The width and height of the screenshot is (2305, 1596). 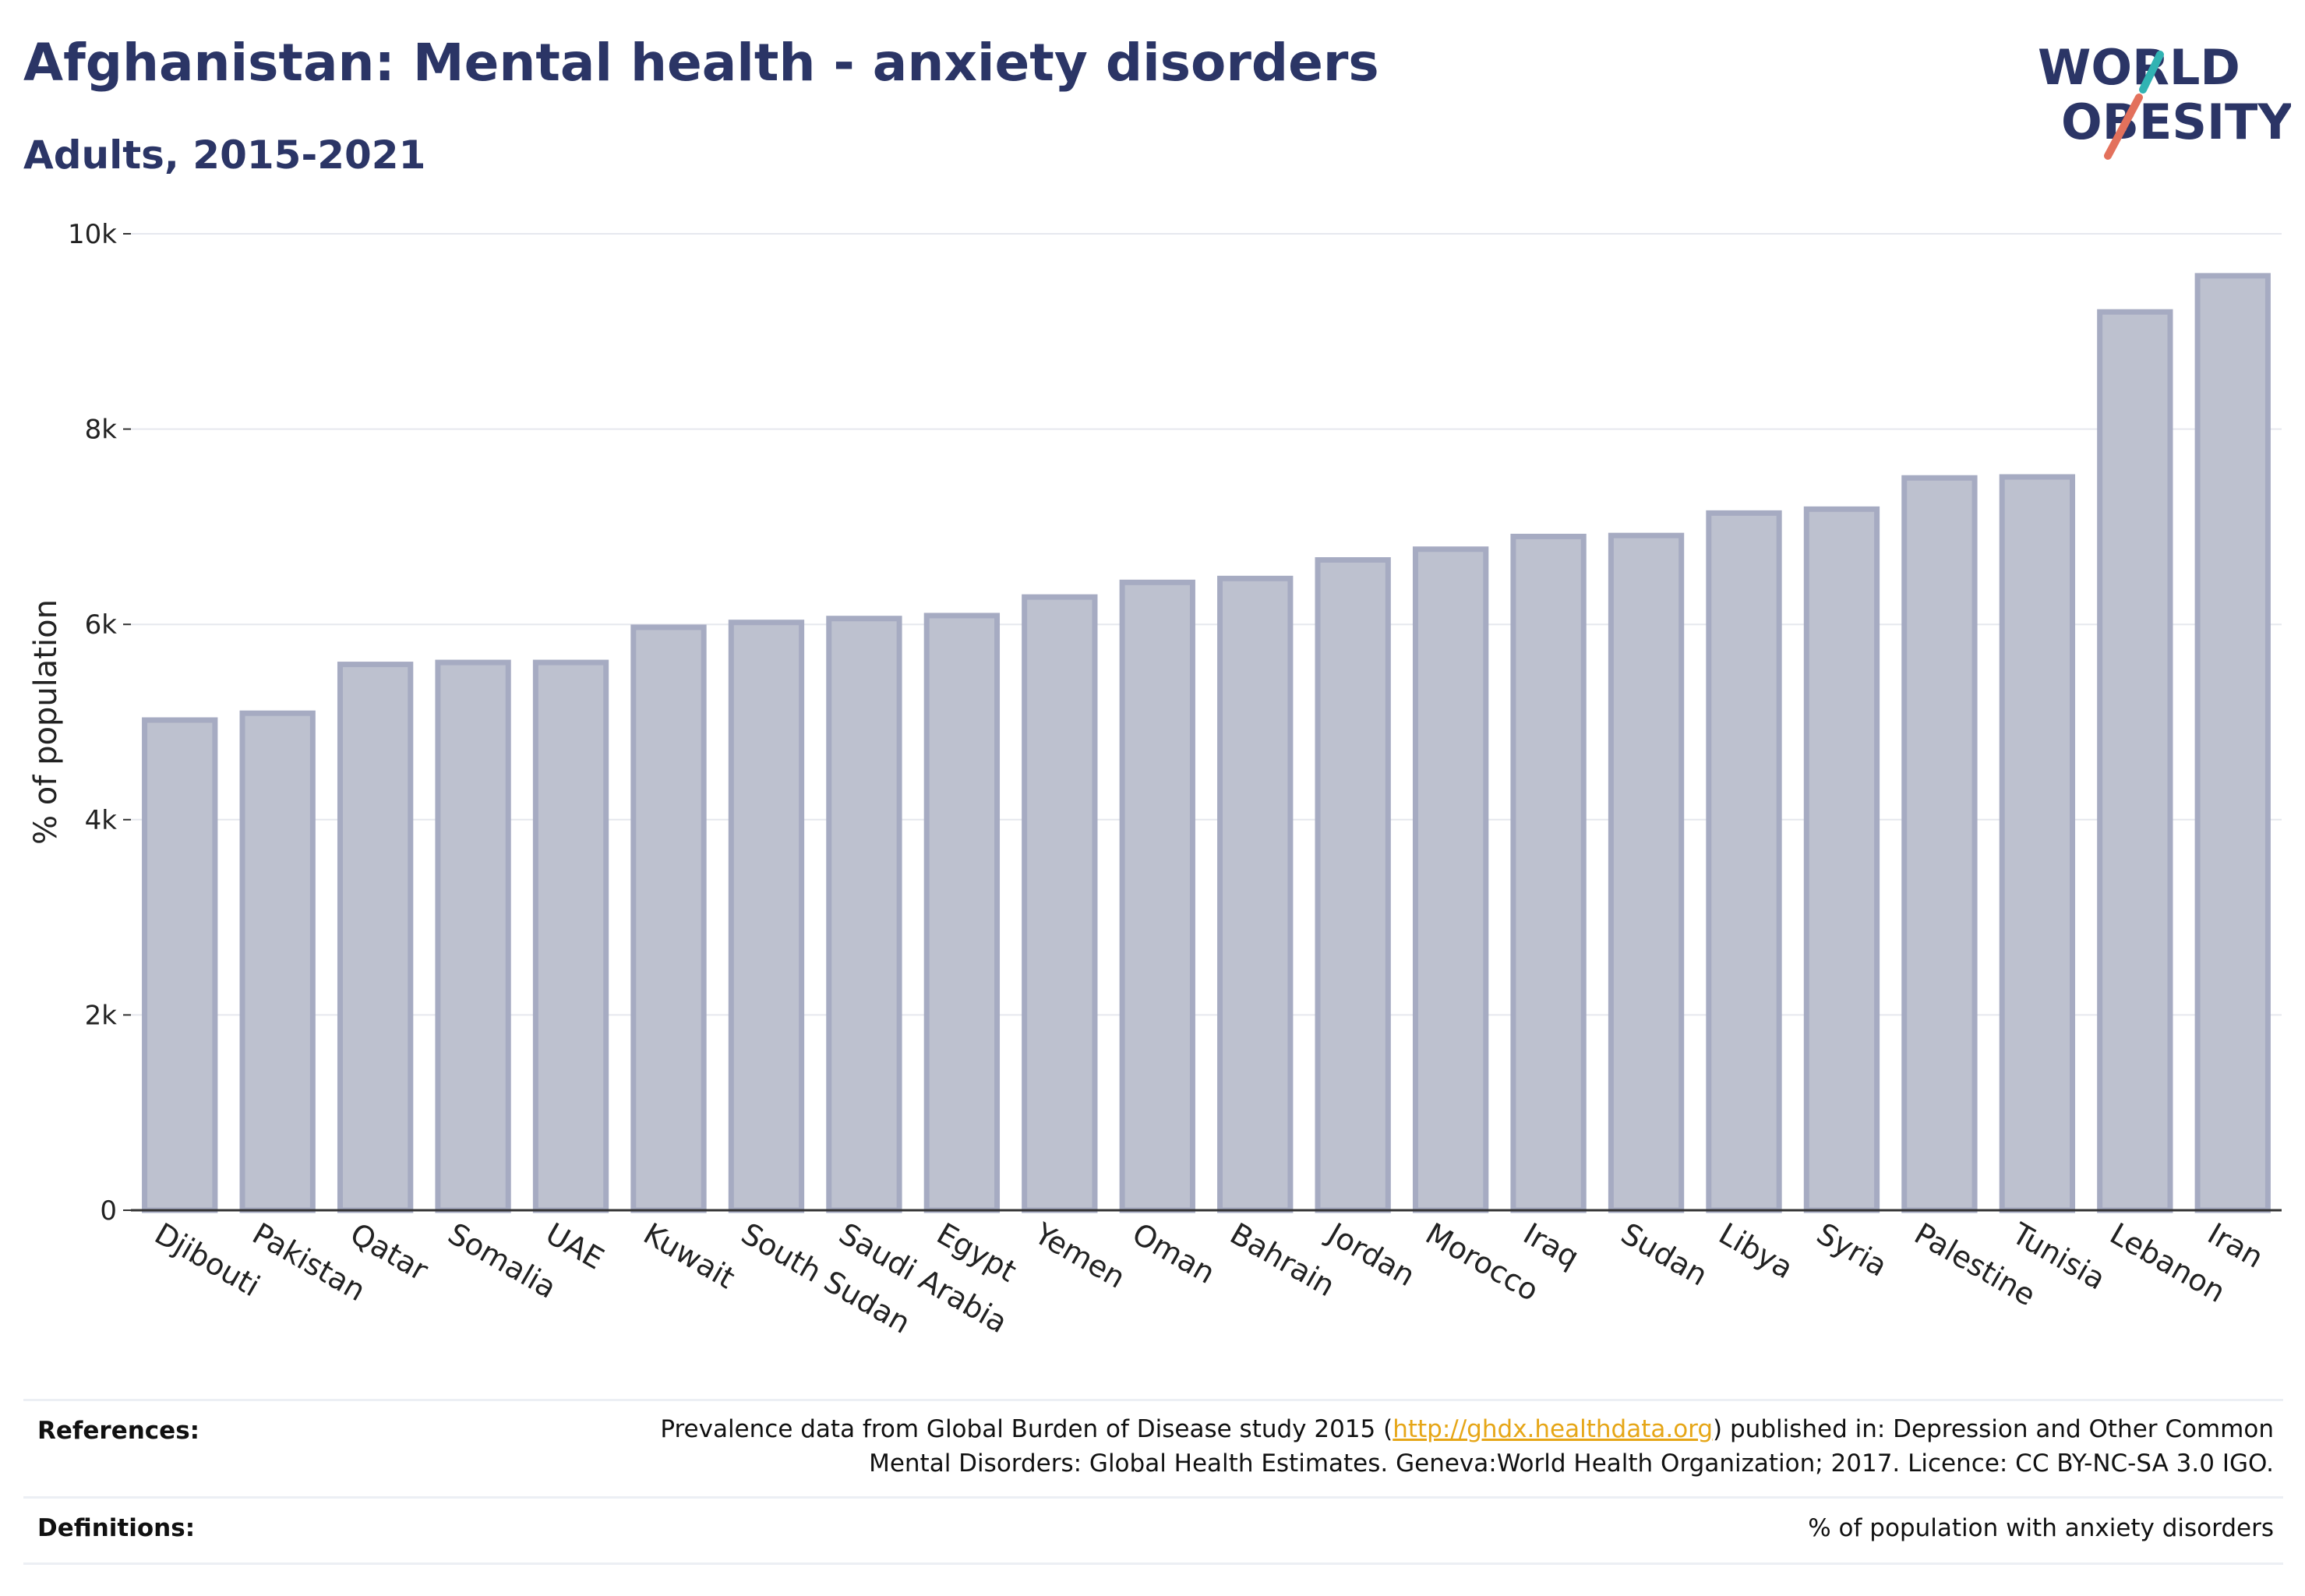 I want to click on bar-pakistan, so click(x=277, y=961).